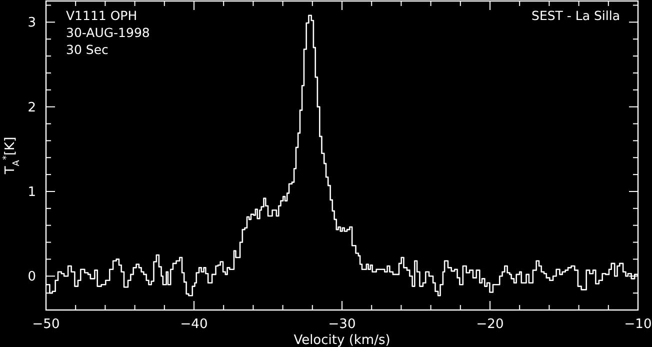 This screenshot has width=652, height=347. What do you see at coordinates (638, 324) in the screenshot?
I see `x-tick-label: −10` at bounding box center [638, 324].